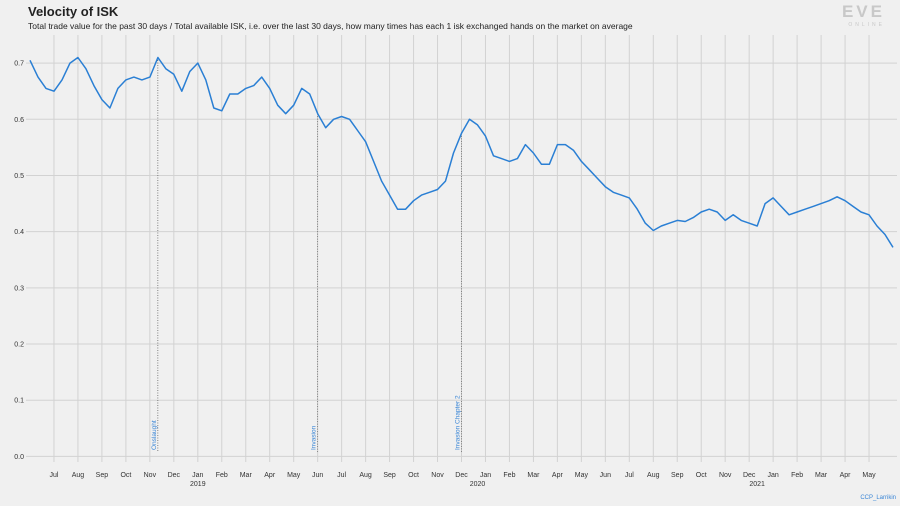 This screenshot has width=900, height=506. Describe the element at coordinates (19, 401) in the screenshot. I see `y-tick-label: 0.1` at that location.